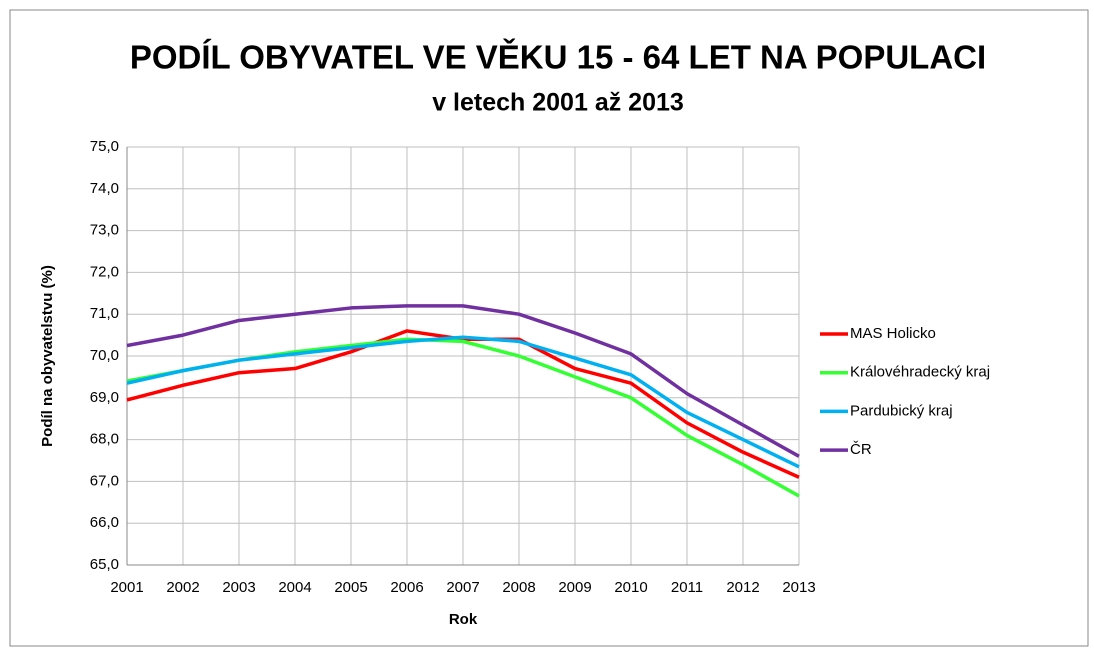 The image size is (1094, 656). I want to click on y-tick-label: 67,0, so click(104, 480).